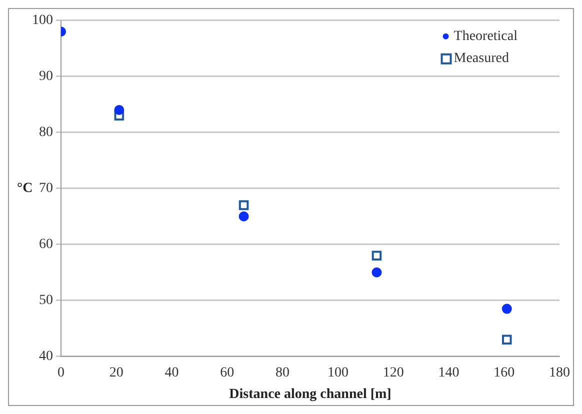  Describe the element at coordinates (310, 394) in the screenshot. I see `x-axis-title: Distance along channel [m]` at that location.